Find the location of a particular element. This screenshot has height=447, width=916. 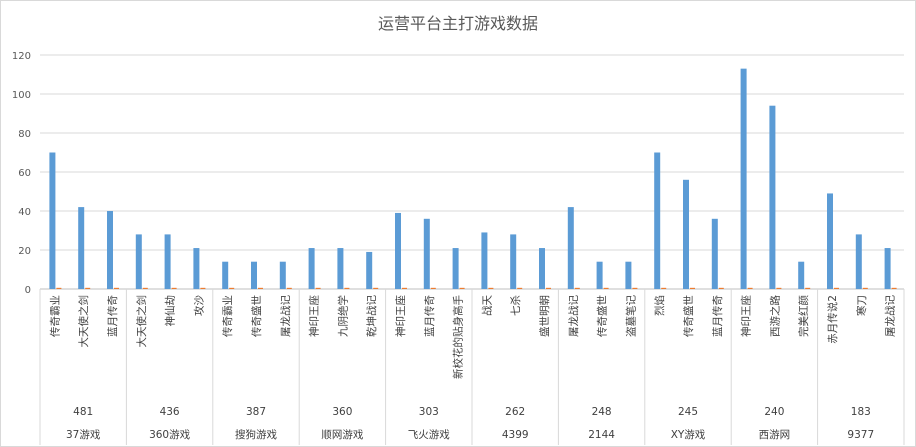

game-label: 攻沙 is located at coordinates (198, 305).